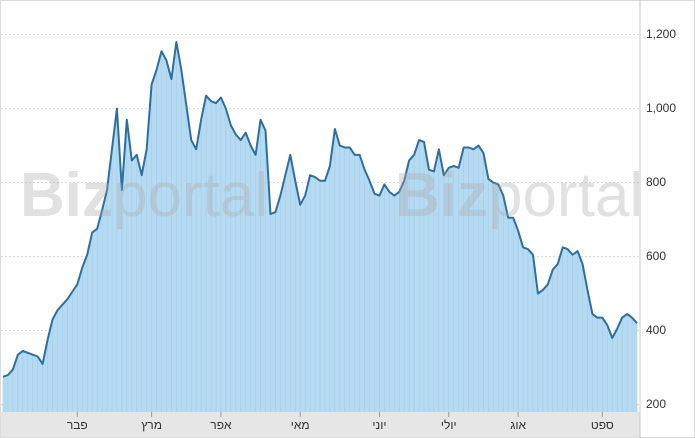 The width and height of the screenshot is (695, 438). I want to click on x-tick-label: ספט, so click(602, 425).